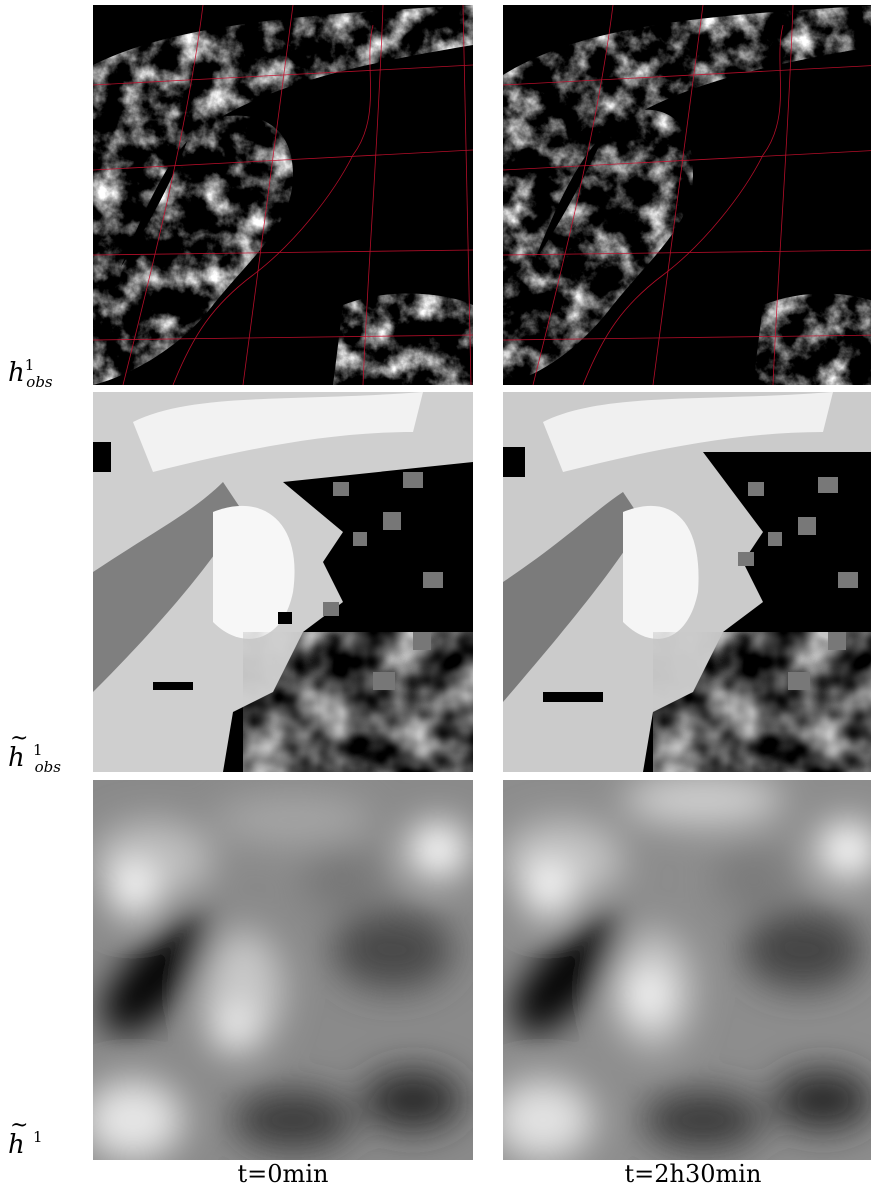 The image size is (871, 1196). What do you see at coordinates (25, 1136) in the screenshot?
I see `row-label-h-tilde: ~ h 1` at bounding box center [25, 1136].